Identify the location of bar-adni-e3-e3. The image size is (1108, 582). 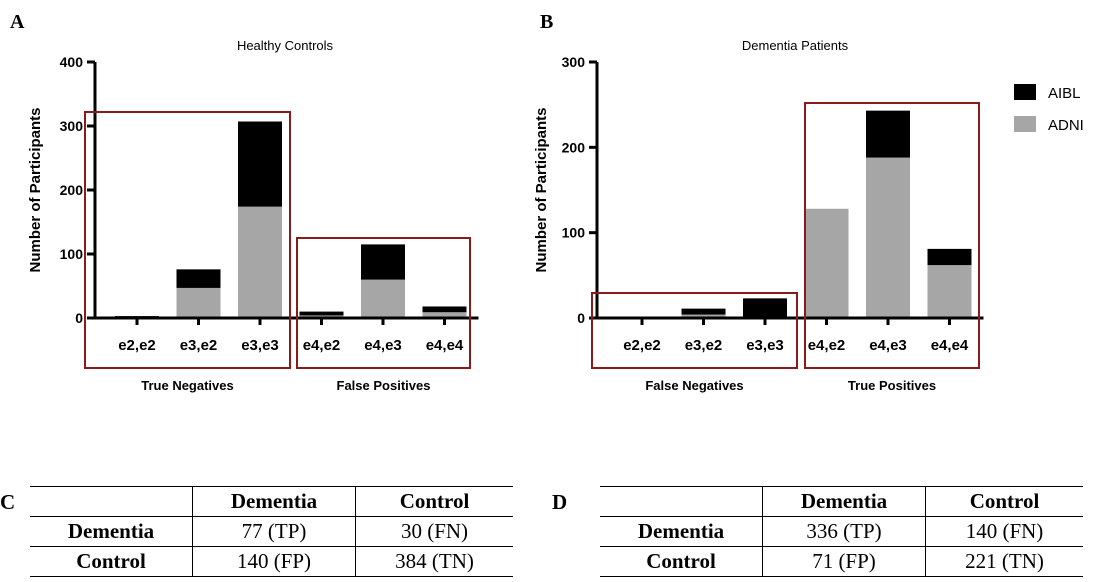
(260, 262).